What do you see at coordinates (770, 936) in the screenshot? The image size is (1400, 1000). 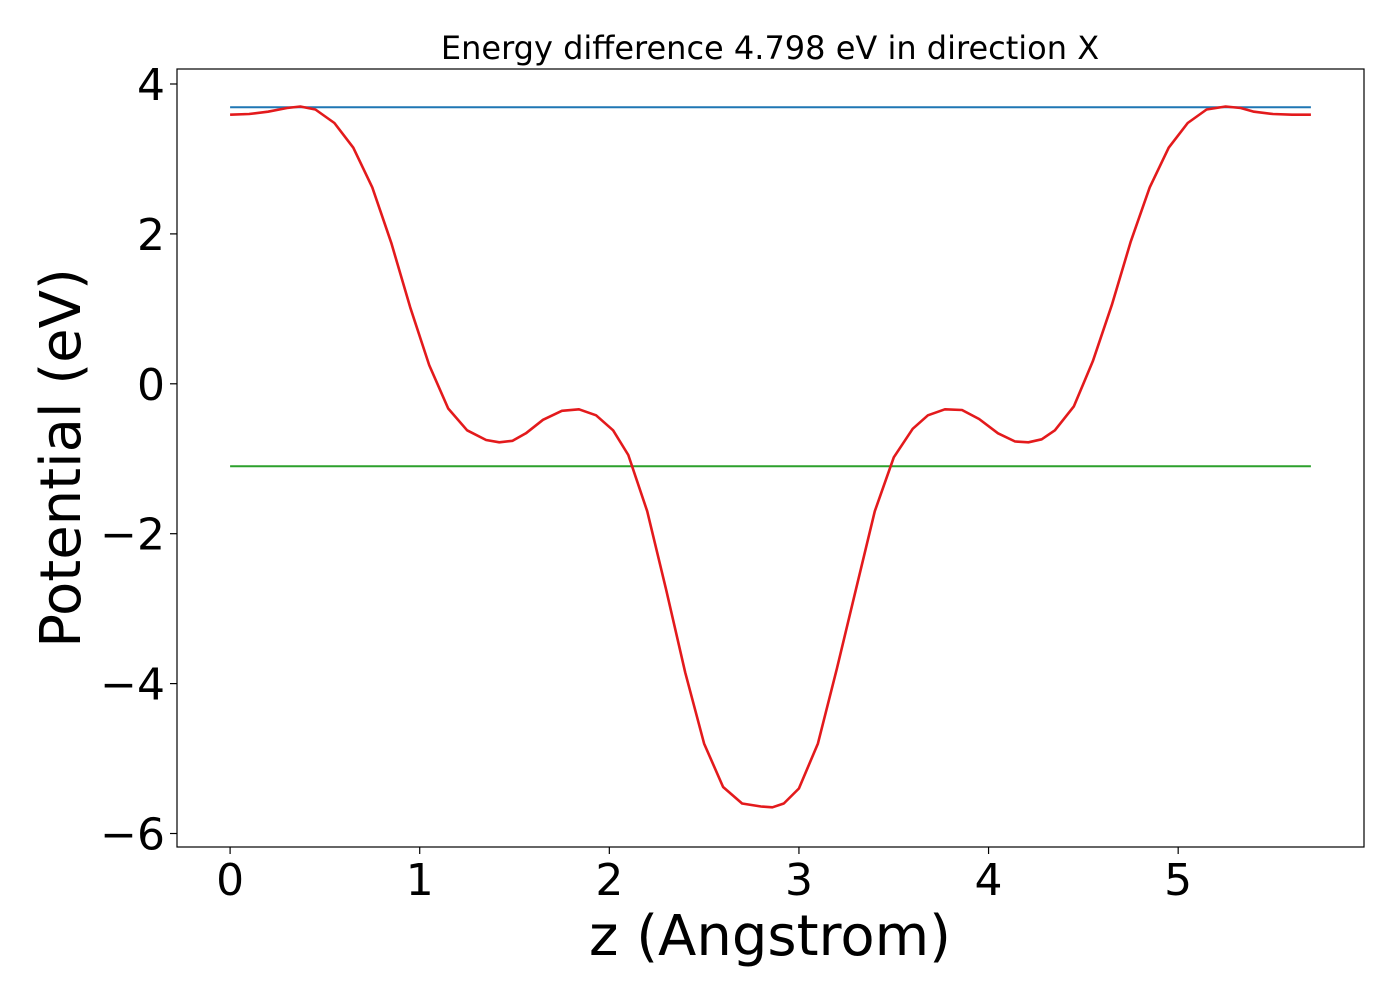 I see `x-axis-label: z (Angstrom)` at bounding box center [770, 936].